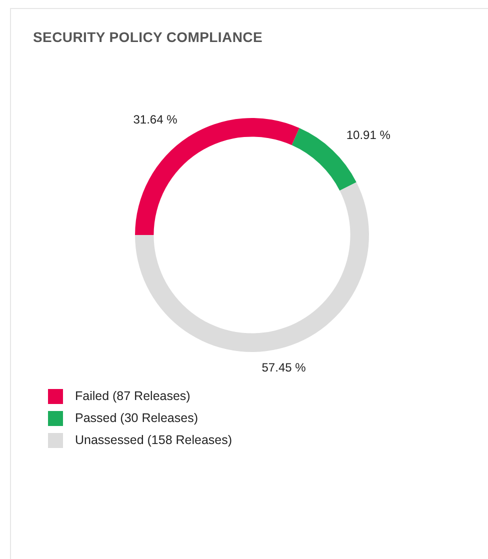  I want to click on legend-label: Failed (87 Releases), so click(132, 396).